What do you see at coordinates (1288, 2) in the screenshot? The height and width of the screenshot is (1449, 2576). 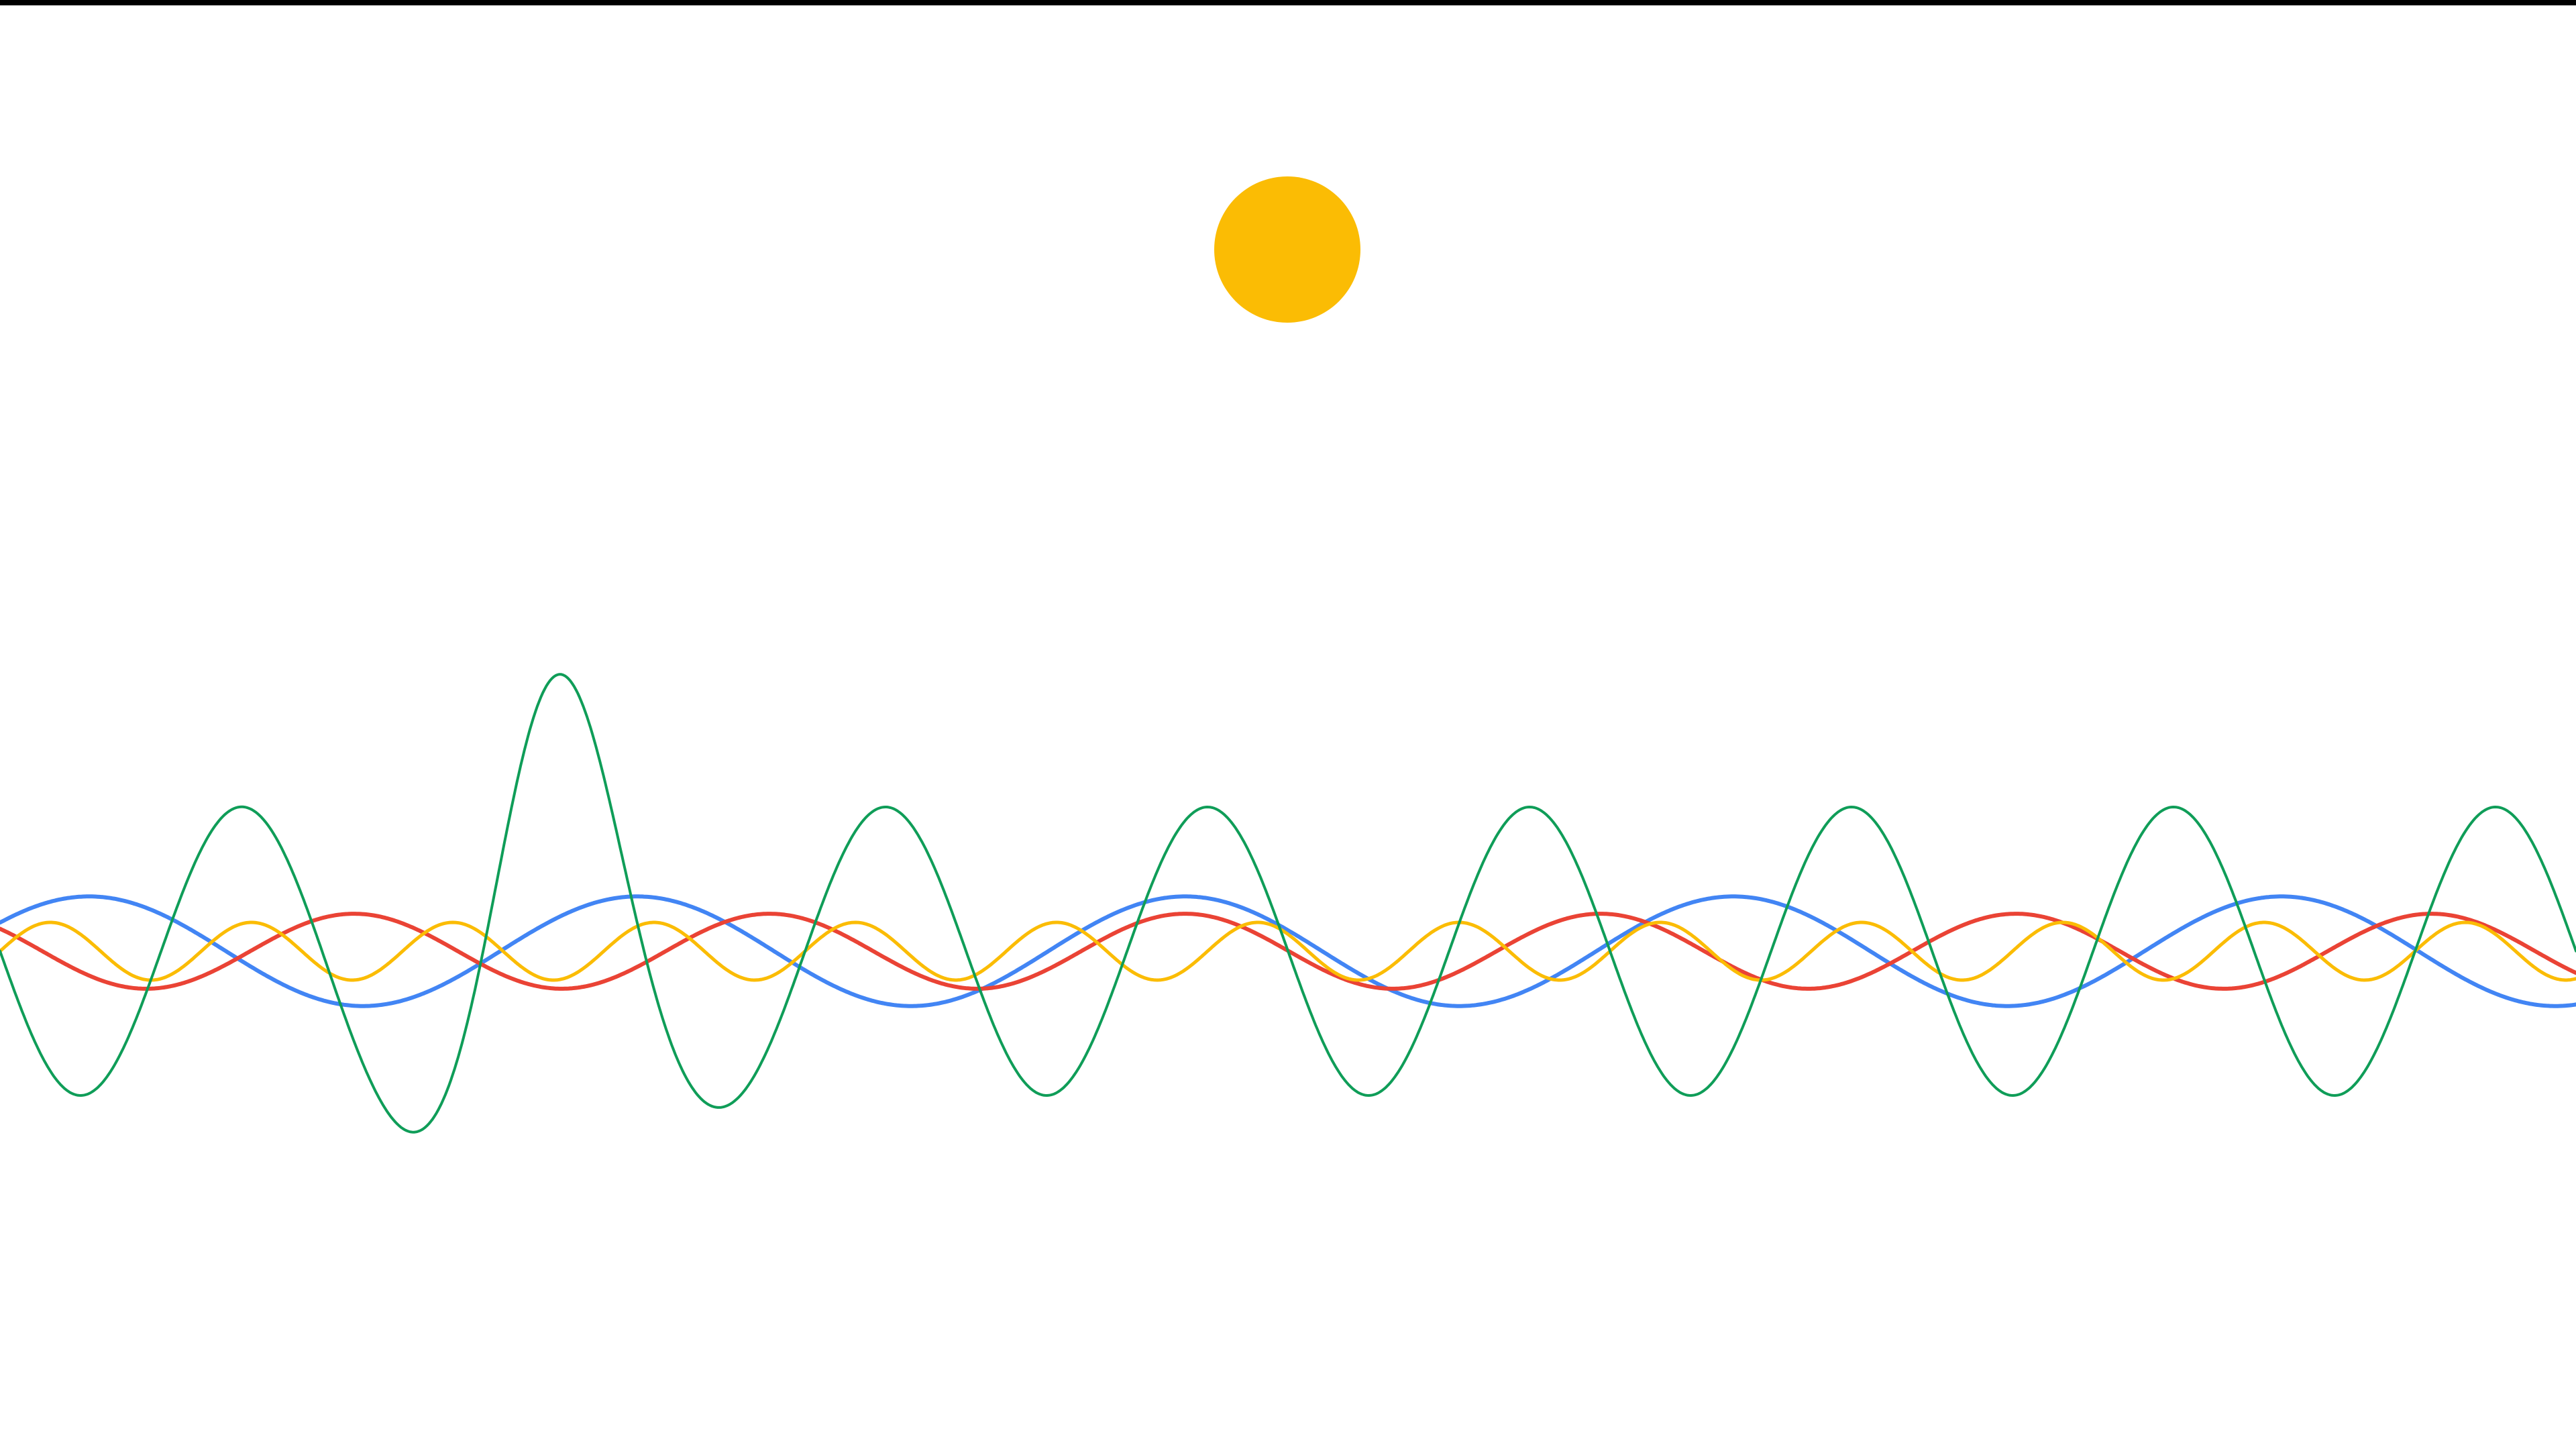 I see `top-bar` at bounding box center [1288, 2].